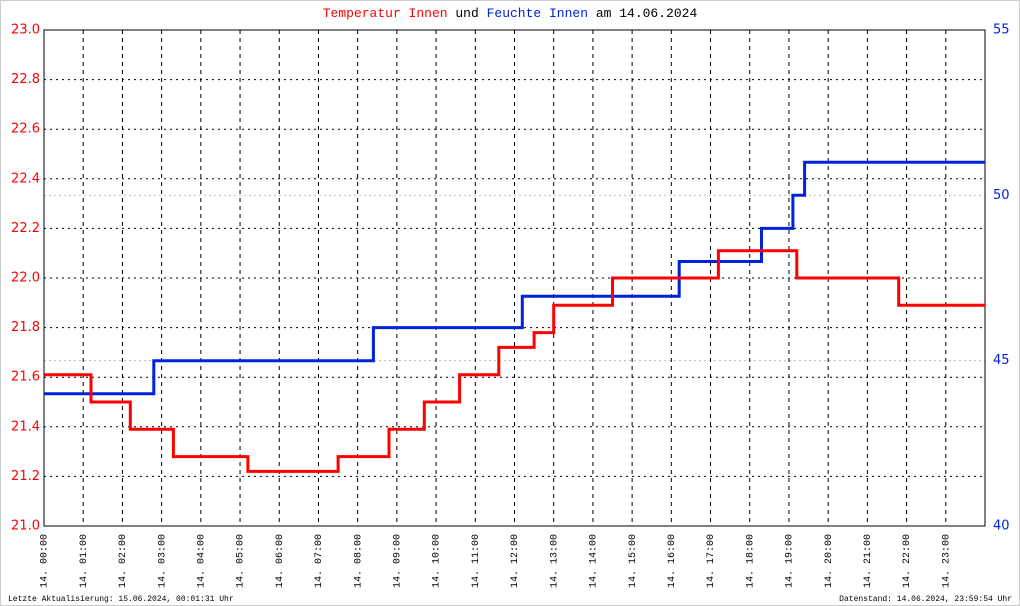 This screenshot has width=1020, height=606. Describe the element at coordinates (162, 561) in the screenshot. I see `x-tick-label: 14. 03:00` at that location.